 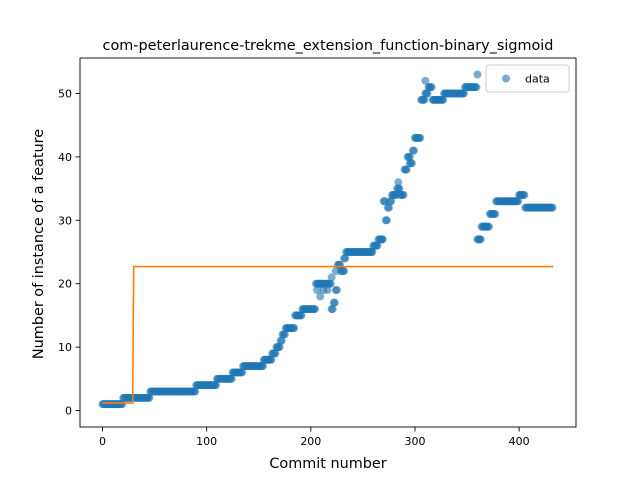 What do you see at coordinates (68, 411) in the screenshot?
I see `y-tick-label: 0` at bounding box center [68, 411].